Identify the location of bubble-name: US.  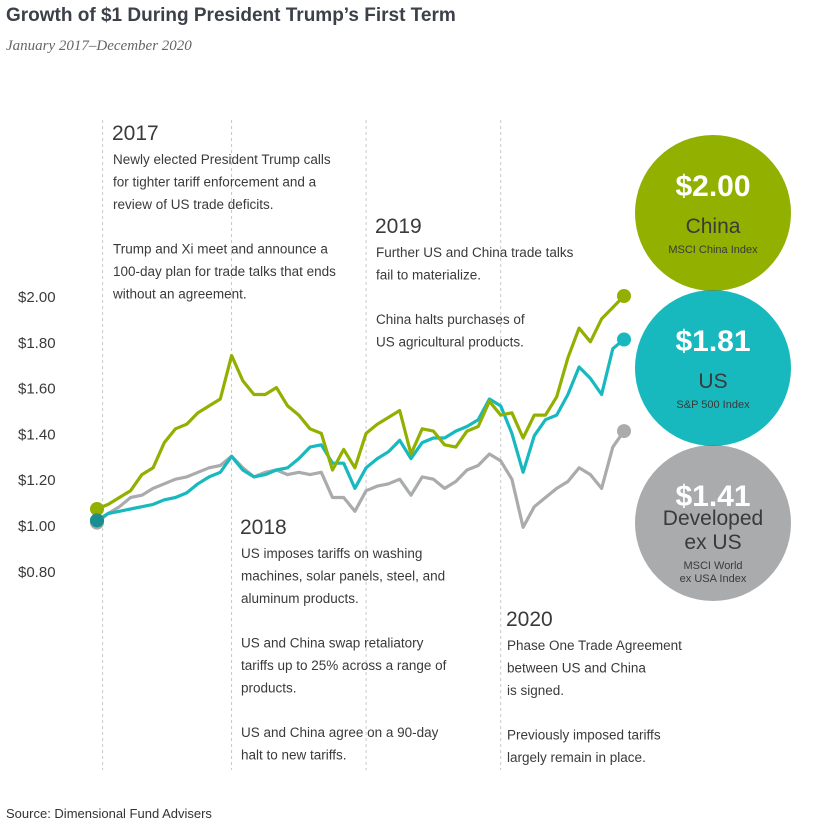
(712, 381).